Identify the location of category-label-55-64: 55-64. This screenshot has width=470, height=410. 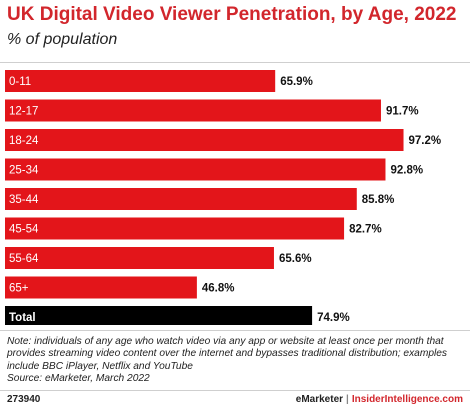
(24, 259).